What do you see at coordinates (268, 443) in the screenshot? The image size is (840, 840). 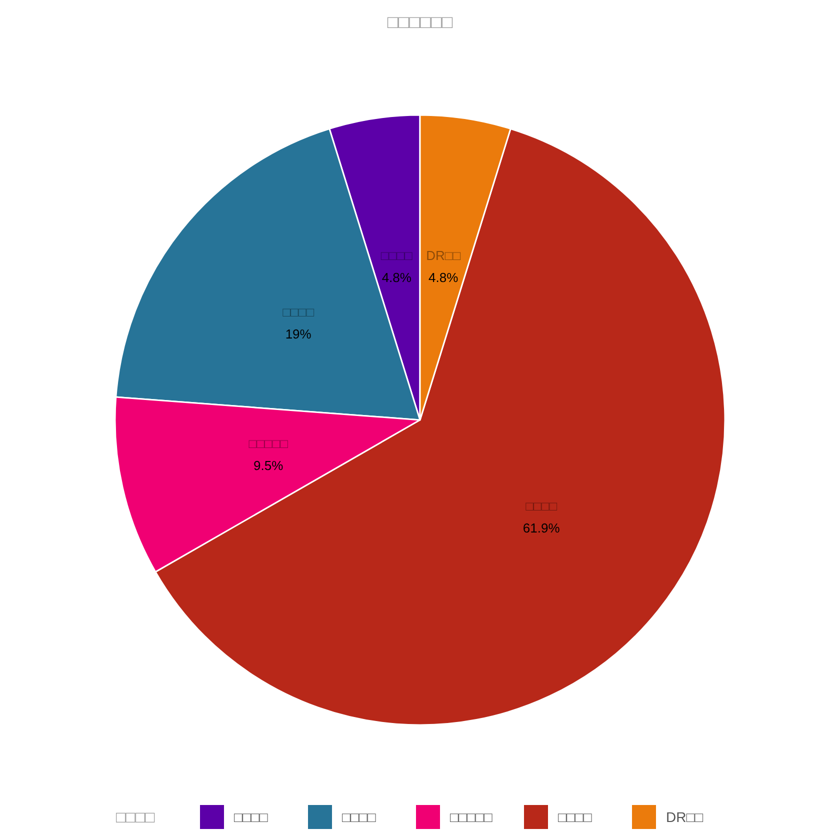 I see `slice-label: □□□□□` at bounding box center [268, 443].